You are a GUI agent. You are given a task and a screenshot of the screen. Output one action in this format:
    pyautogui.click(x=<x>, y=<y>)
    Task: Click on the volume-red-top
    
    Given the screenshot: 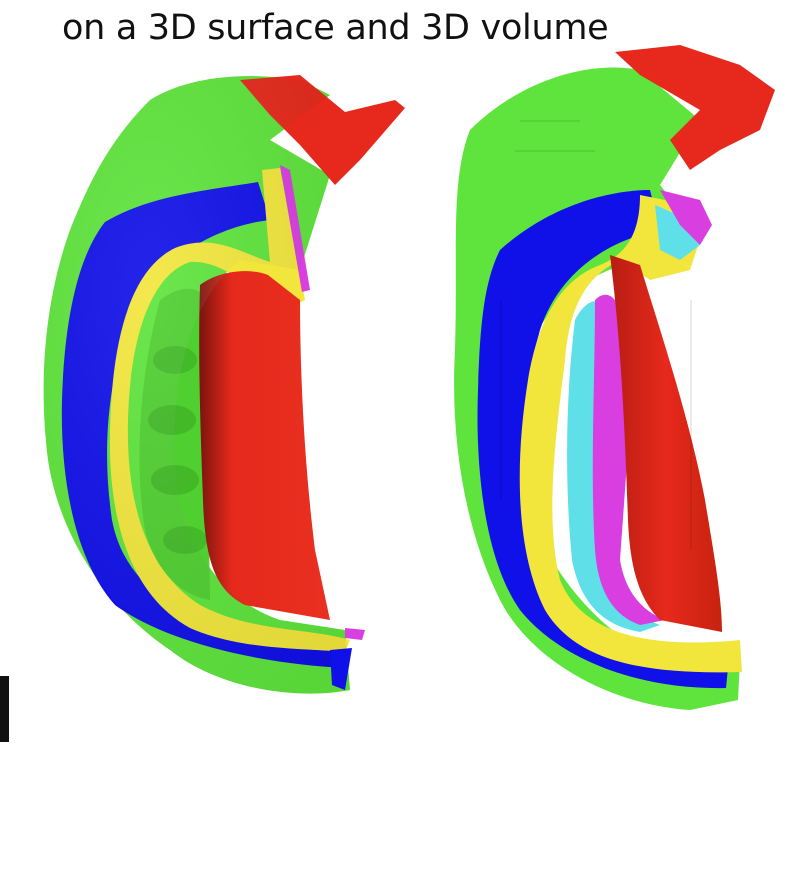 What is the action you would take?
    pyautogui.click(x=695, y=107)
    